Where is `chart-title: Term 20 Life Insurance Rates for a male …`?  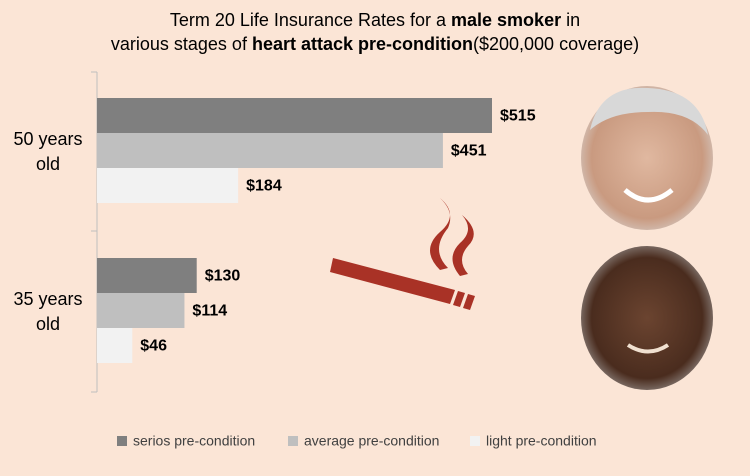
chart-title: Term 20 Life Insurance Rates for a male … is located at coordinates (375, 32).